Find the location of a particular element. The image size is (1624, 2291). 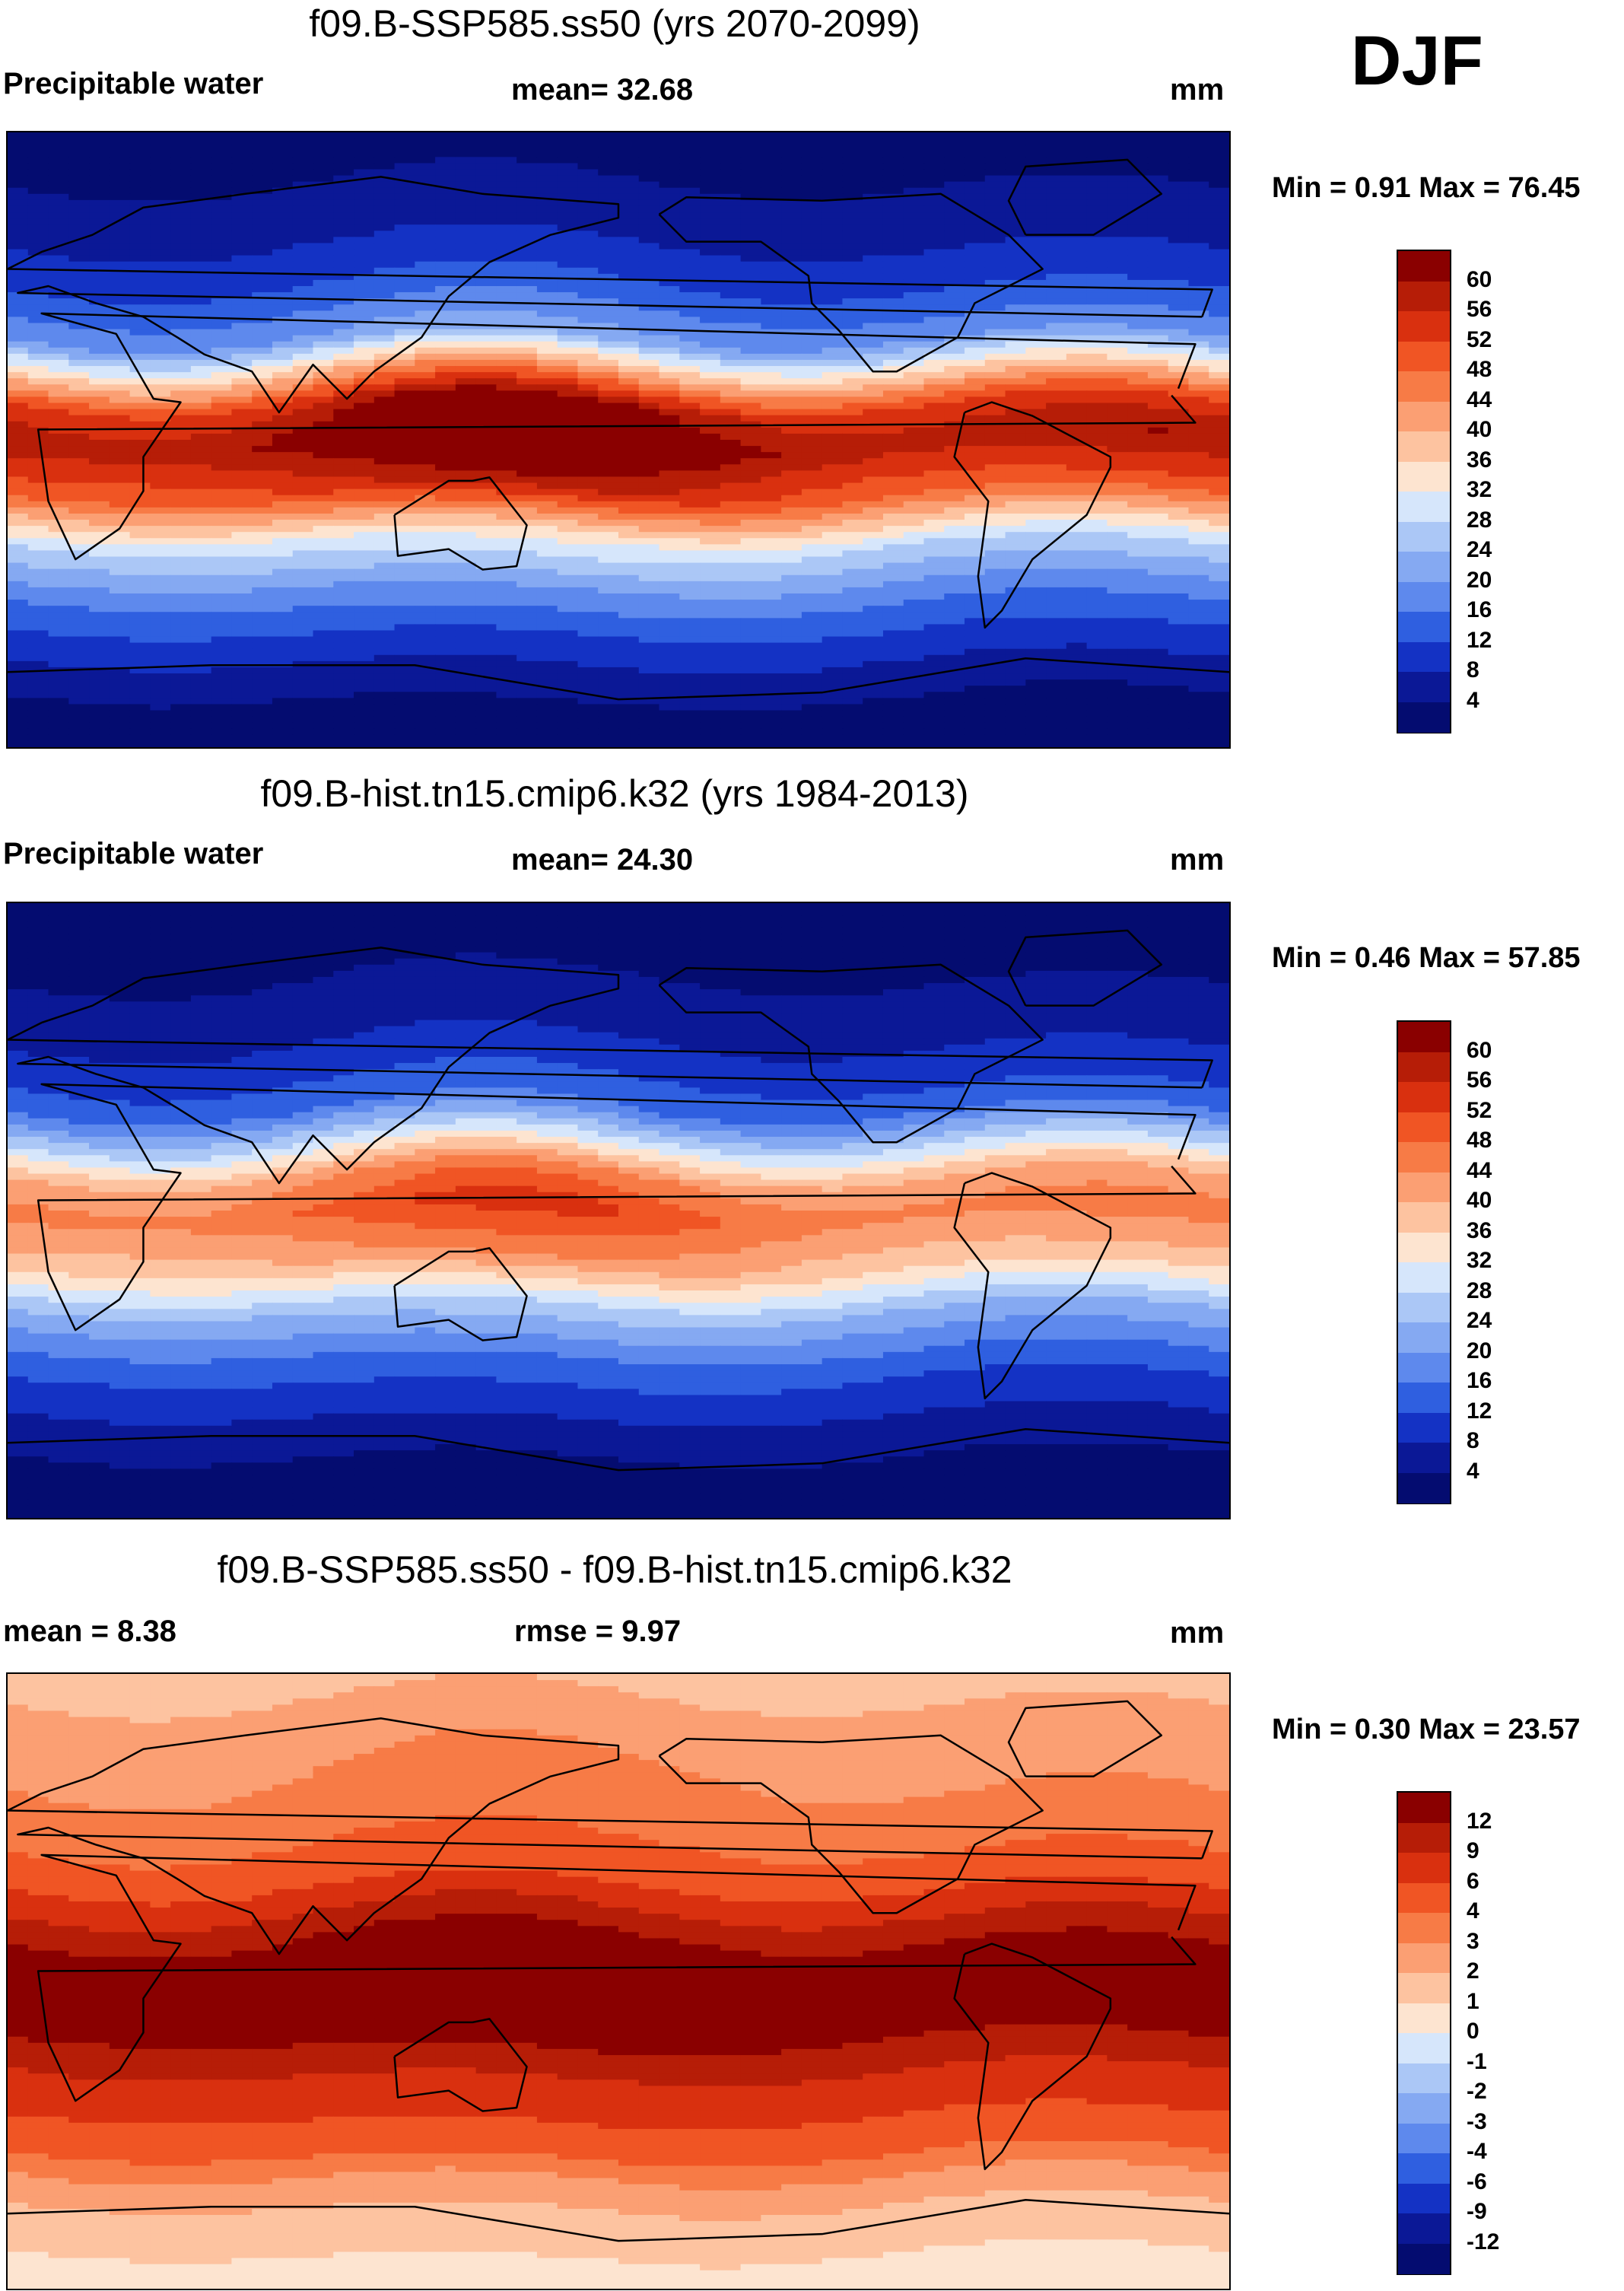

panel-1-units-label: mm is located at coordinates (1197, 90).